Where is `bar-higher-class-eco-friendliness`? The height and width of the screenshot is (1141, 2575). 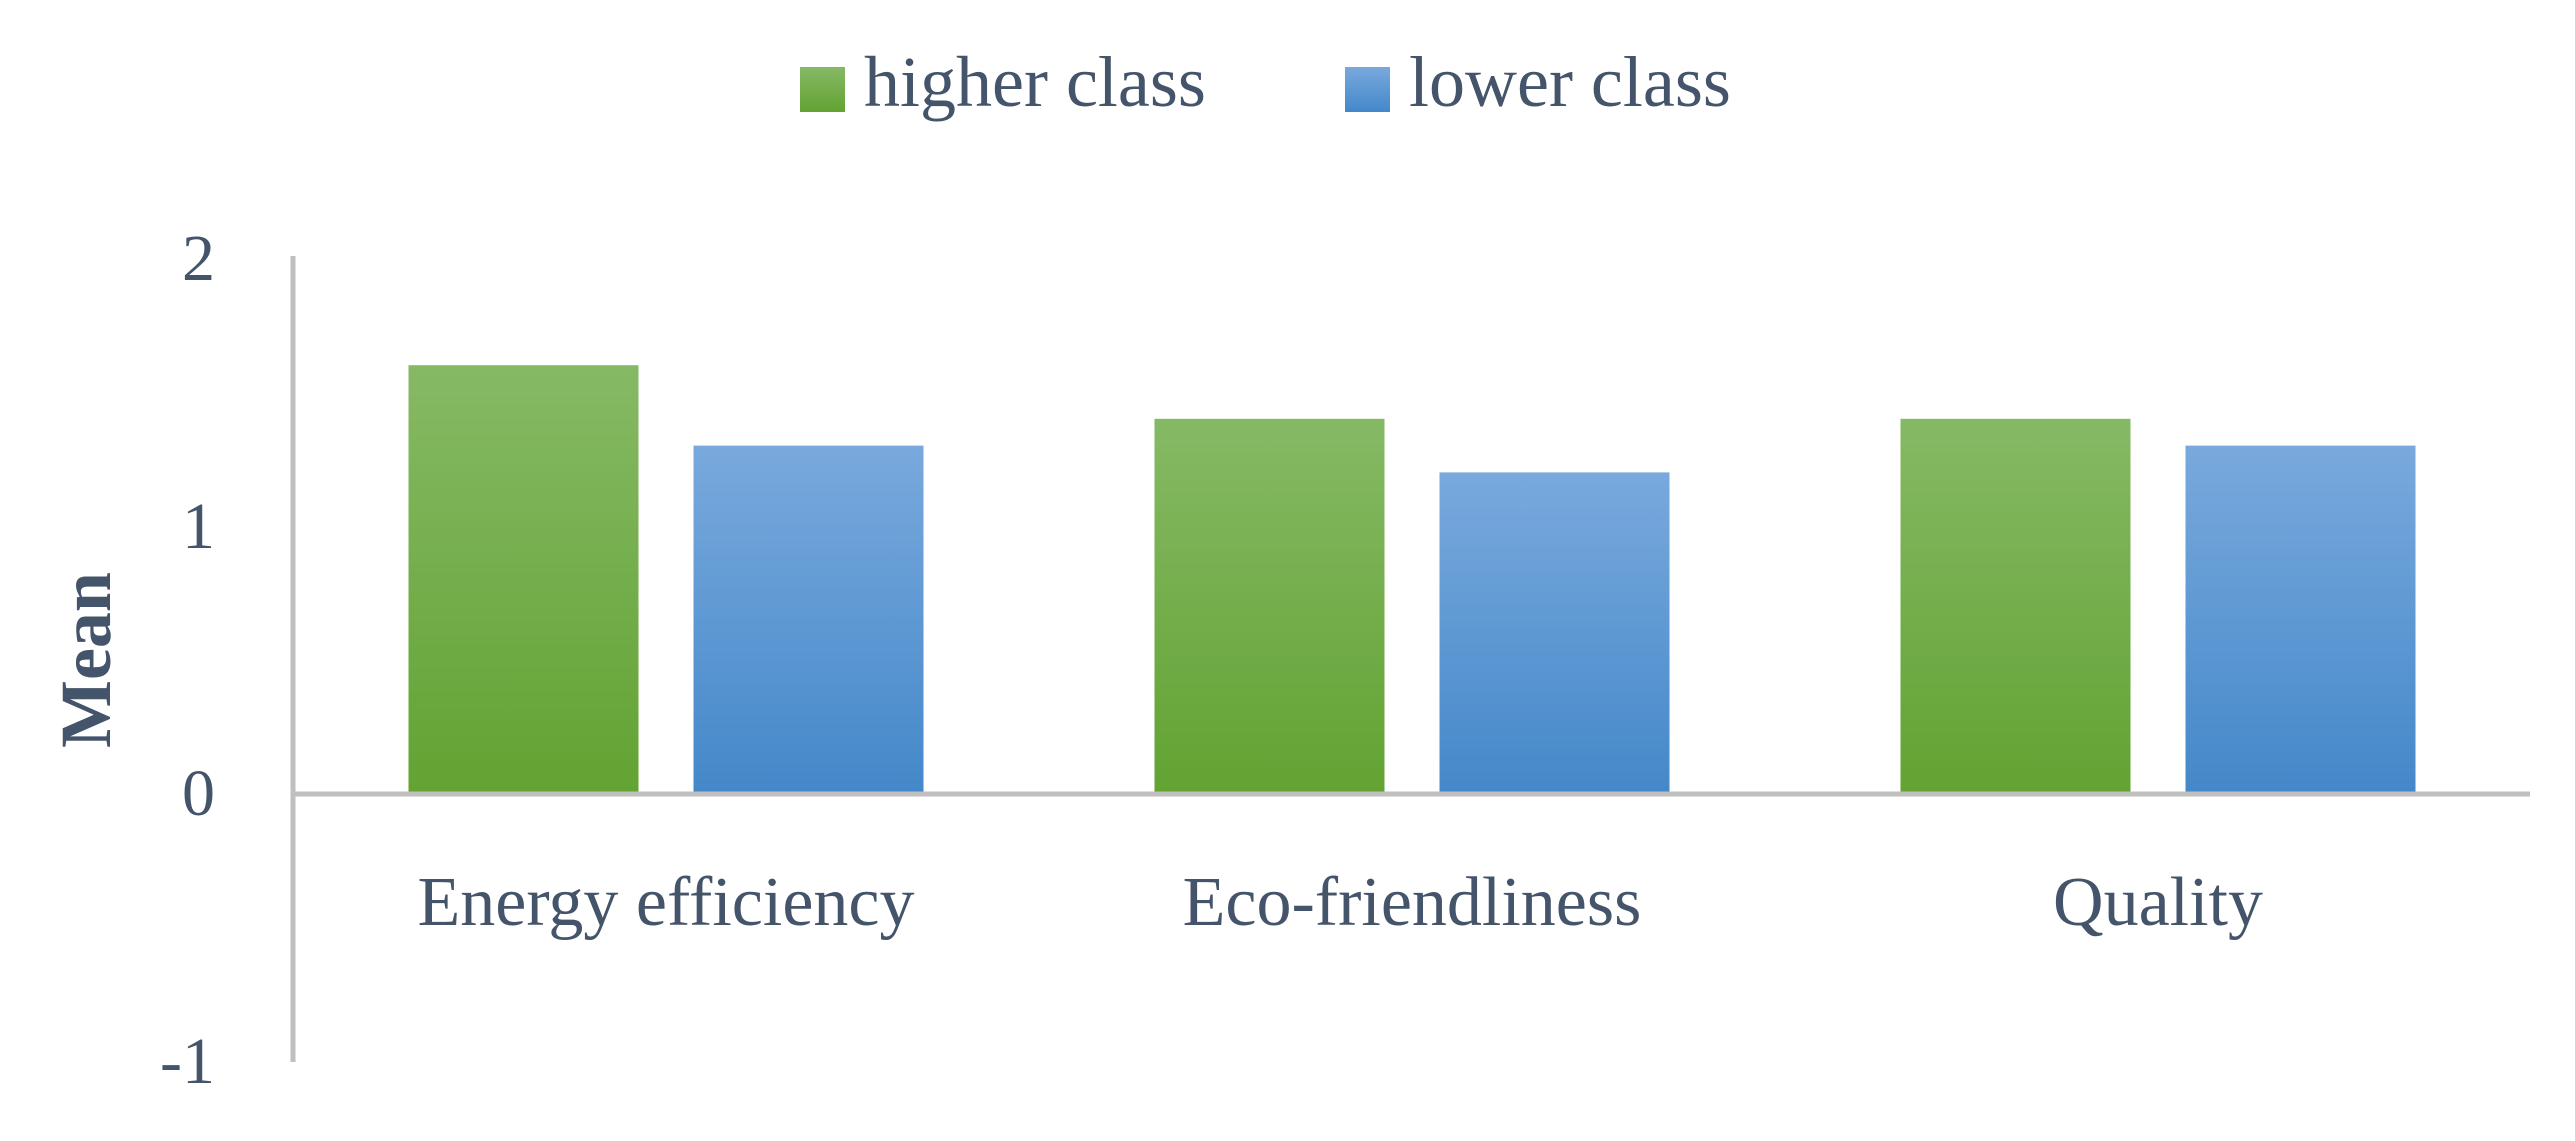 bar-higher-class-eco-friendliness is located at coordinates (1269, 606).